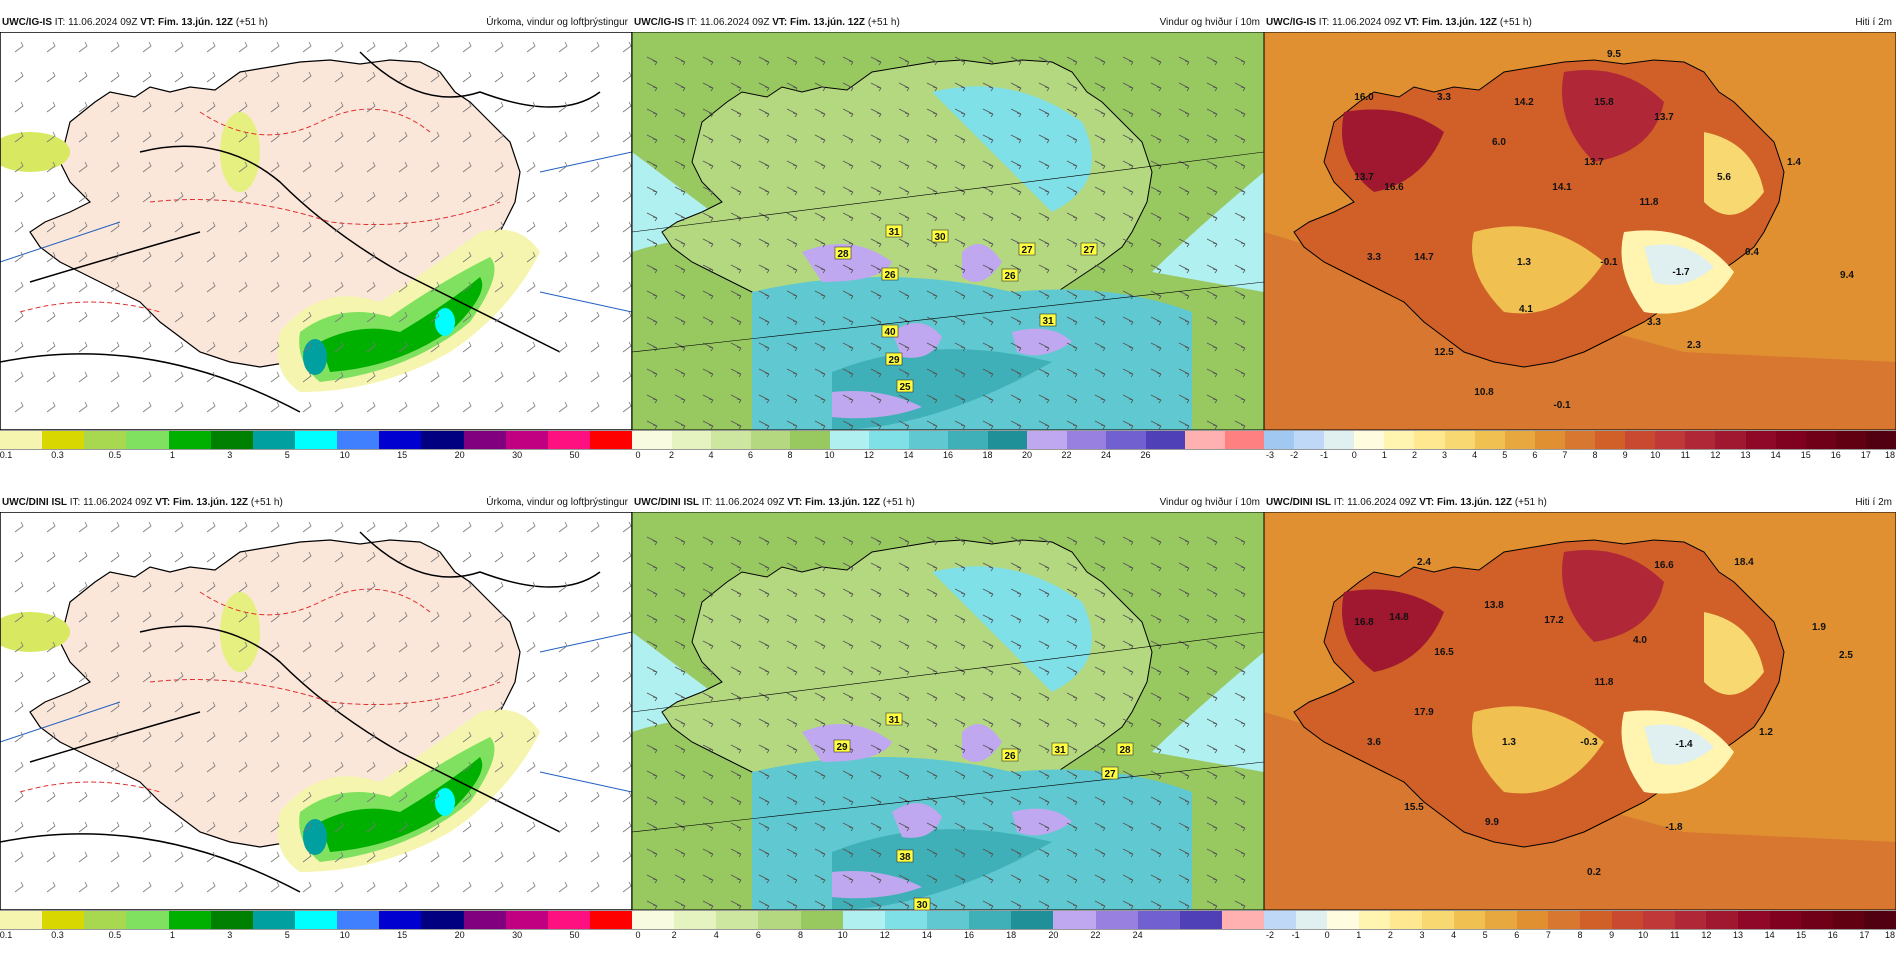  What do you see at coordinates (1664, 565) in the screenshot?
I see `value-label: 16.6` at bounding box center [1664, 565].